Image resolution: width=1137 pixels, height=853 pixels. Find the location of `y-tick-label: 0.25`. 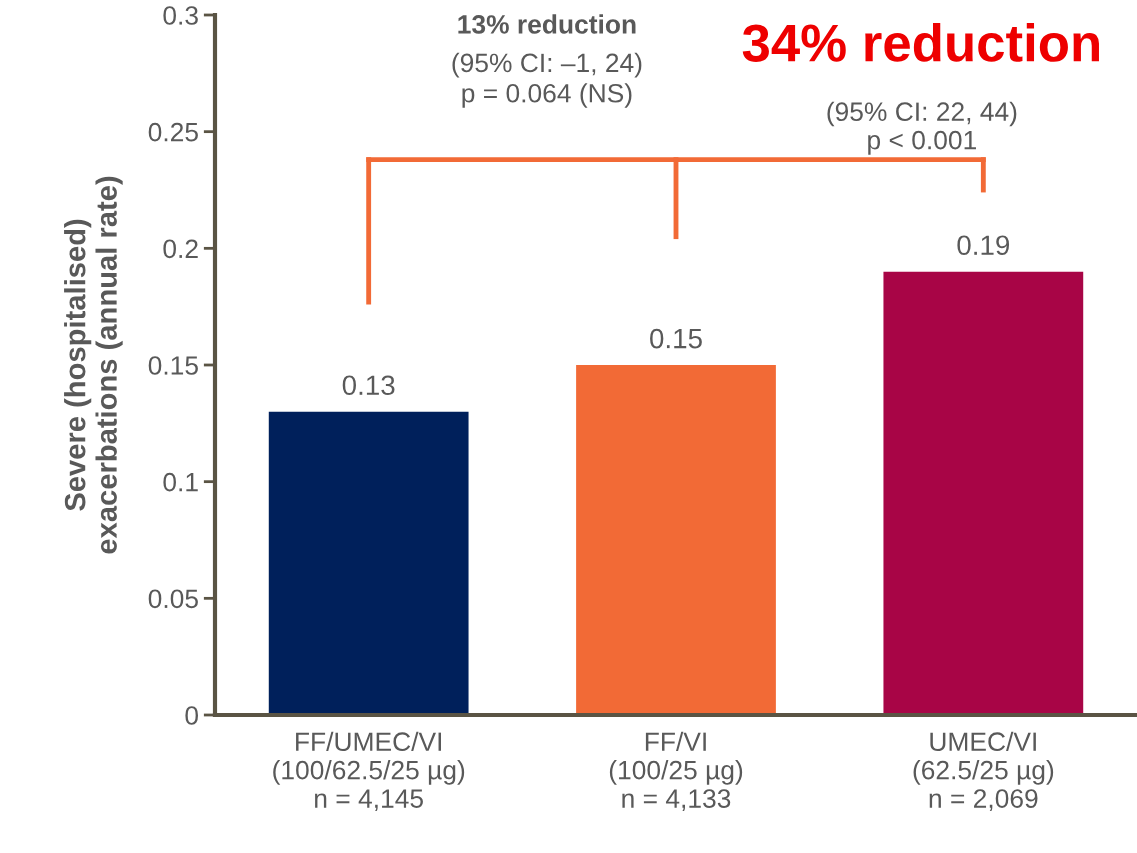

y-tick-label: 0.25 is located at coordinates (173, 132).